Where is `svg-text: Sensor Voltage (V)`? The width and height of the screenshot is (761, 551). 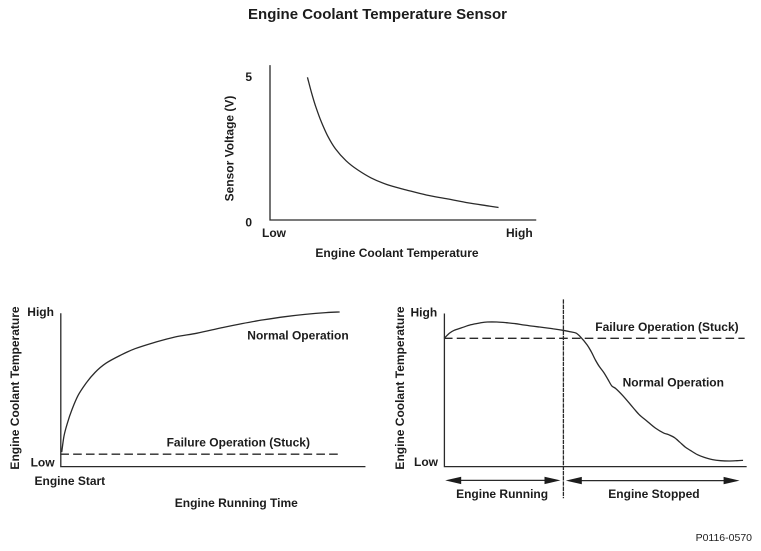 svg-text: Sensor Voltage (V) is located at coordinates (230, 149).